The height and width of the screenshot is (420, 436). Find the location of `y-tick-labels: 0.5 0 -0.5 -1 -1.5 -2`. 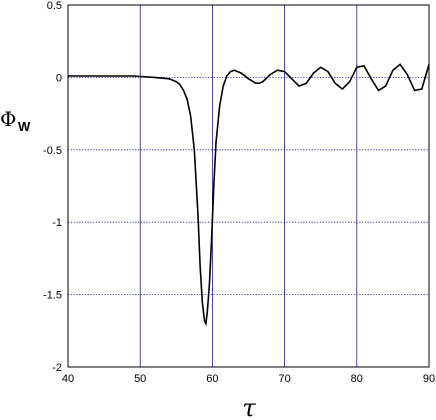

y-tick-labels: 0.5 0 -0.5 -1 -1.5 -2 is located at coordinates (52, 187).